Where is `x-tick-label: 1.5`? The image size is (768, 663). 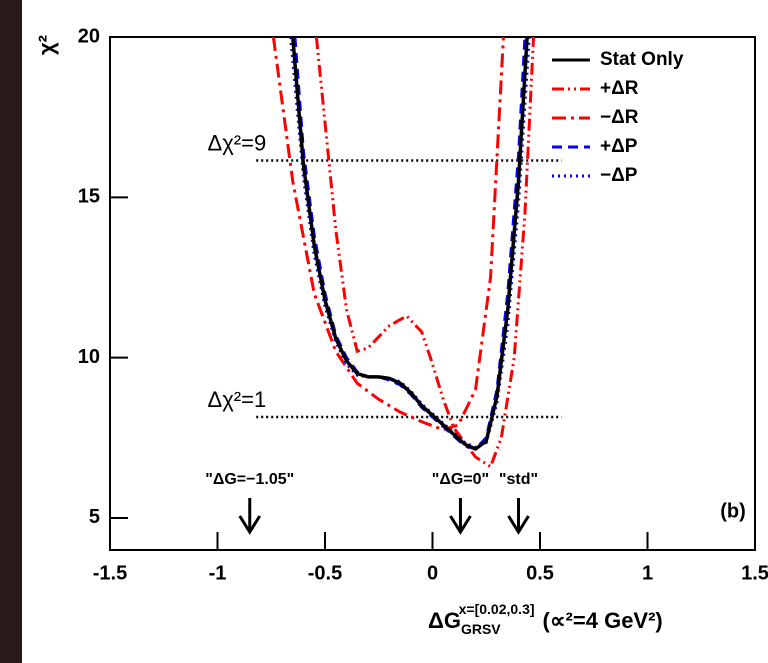
x-tick-label: 1.5 is located at coordinates (754, 573).